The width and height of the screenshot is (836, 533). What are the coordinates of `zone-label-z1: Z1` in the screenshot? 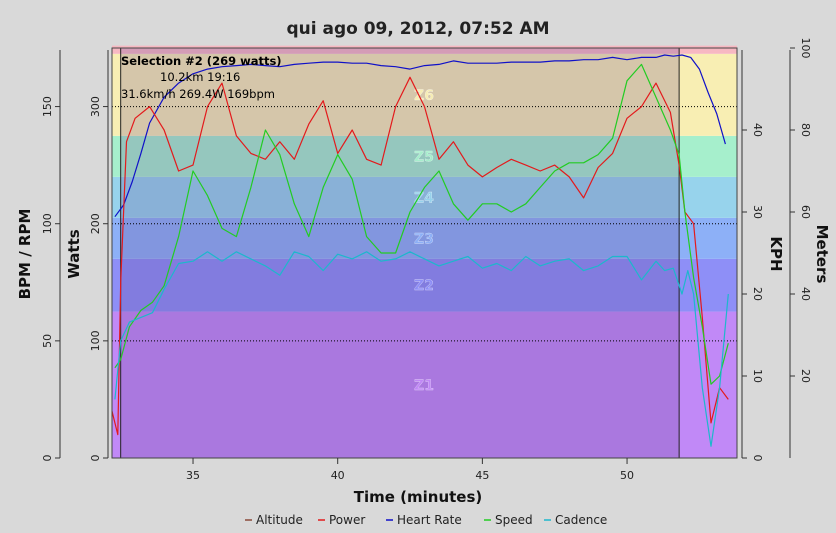 It's located at (424, 386).